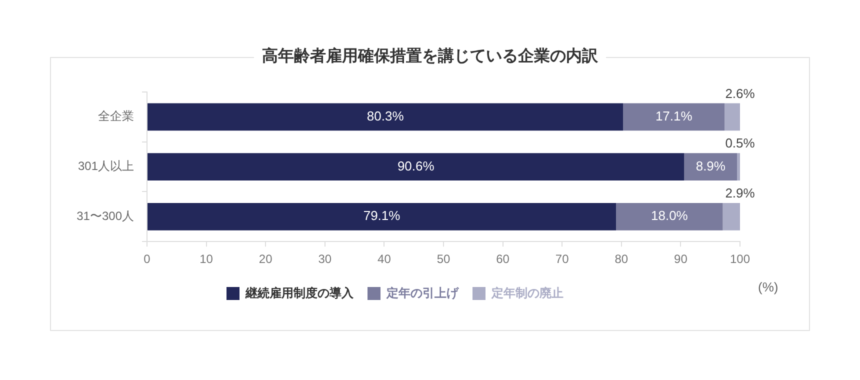  I want to click on x-tick-label: 70, so click(562, 259).